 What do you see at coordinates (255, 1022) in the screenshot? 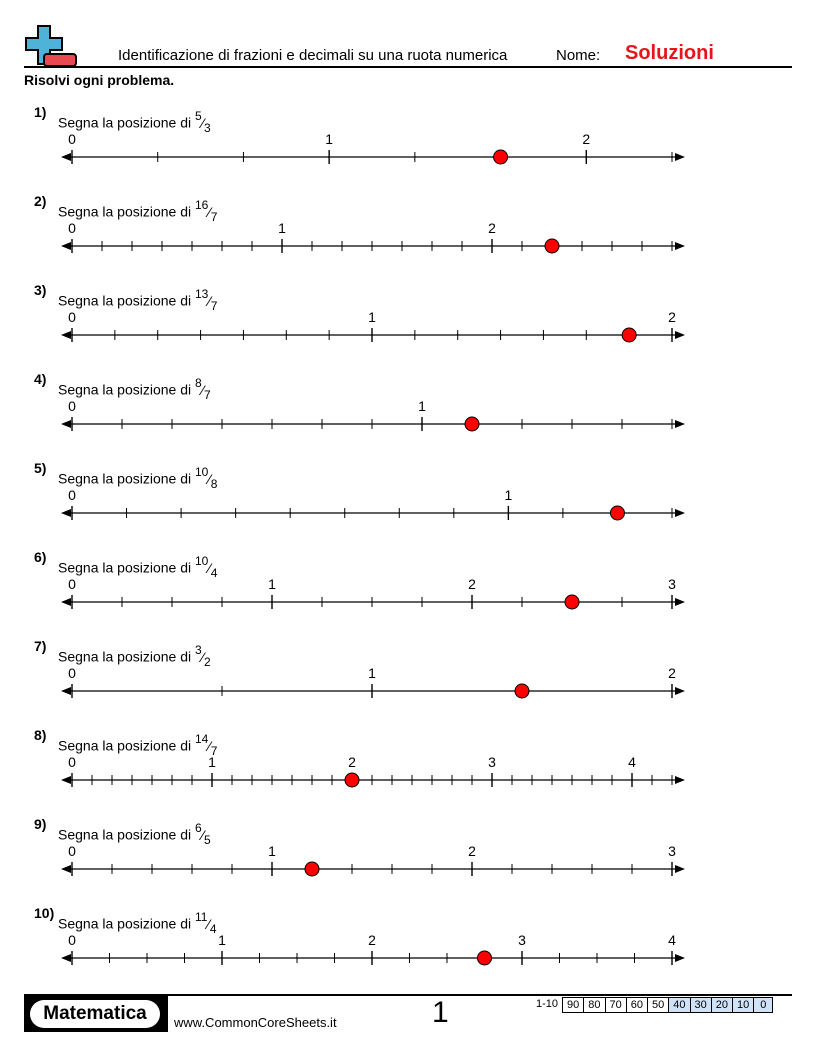
I see `website-link: www.CommonCoreSheets.it` at bounding box center [255, 1022].